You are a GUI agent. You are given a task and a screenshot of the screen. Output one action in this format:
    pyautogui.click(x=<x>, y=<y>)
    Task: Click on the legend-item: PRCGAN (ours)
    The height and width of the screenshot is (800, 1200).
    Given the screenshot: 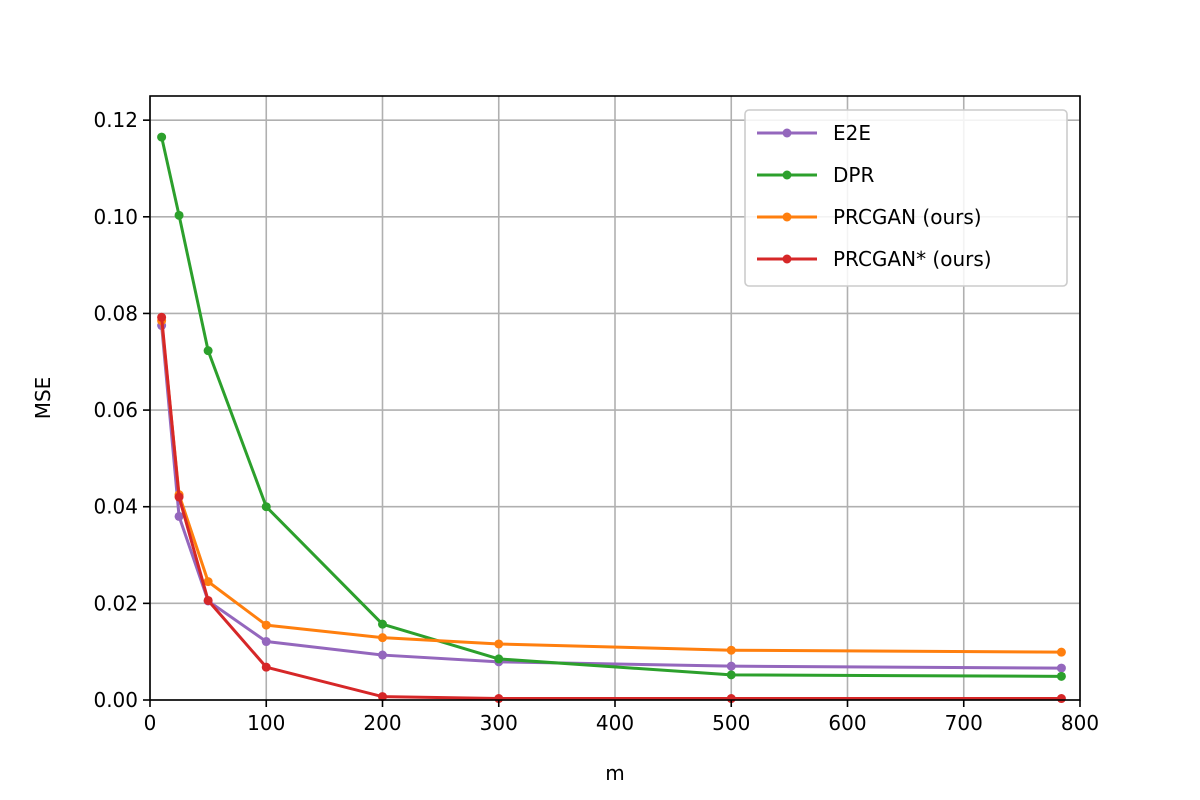 What is the action you would take?
    pyautogui.click(x=869, y=217)
    